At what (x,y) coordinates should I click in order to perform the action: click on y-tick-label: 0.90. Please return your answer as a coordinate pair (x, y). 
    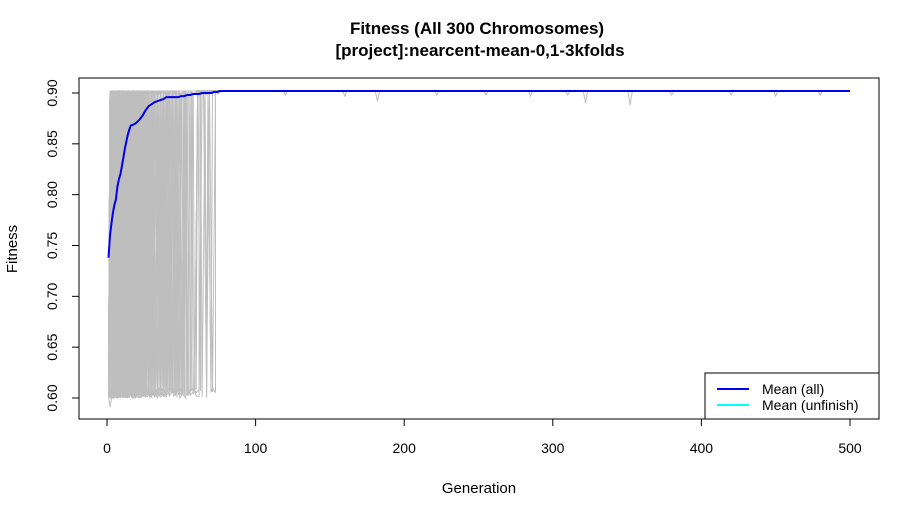
    Looking at the image, I should click on (52, 92).